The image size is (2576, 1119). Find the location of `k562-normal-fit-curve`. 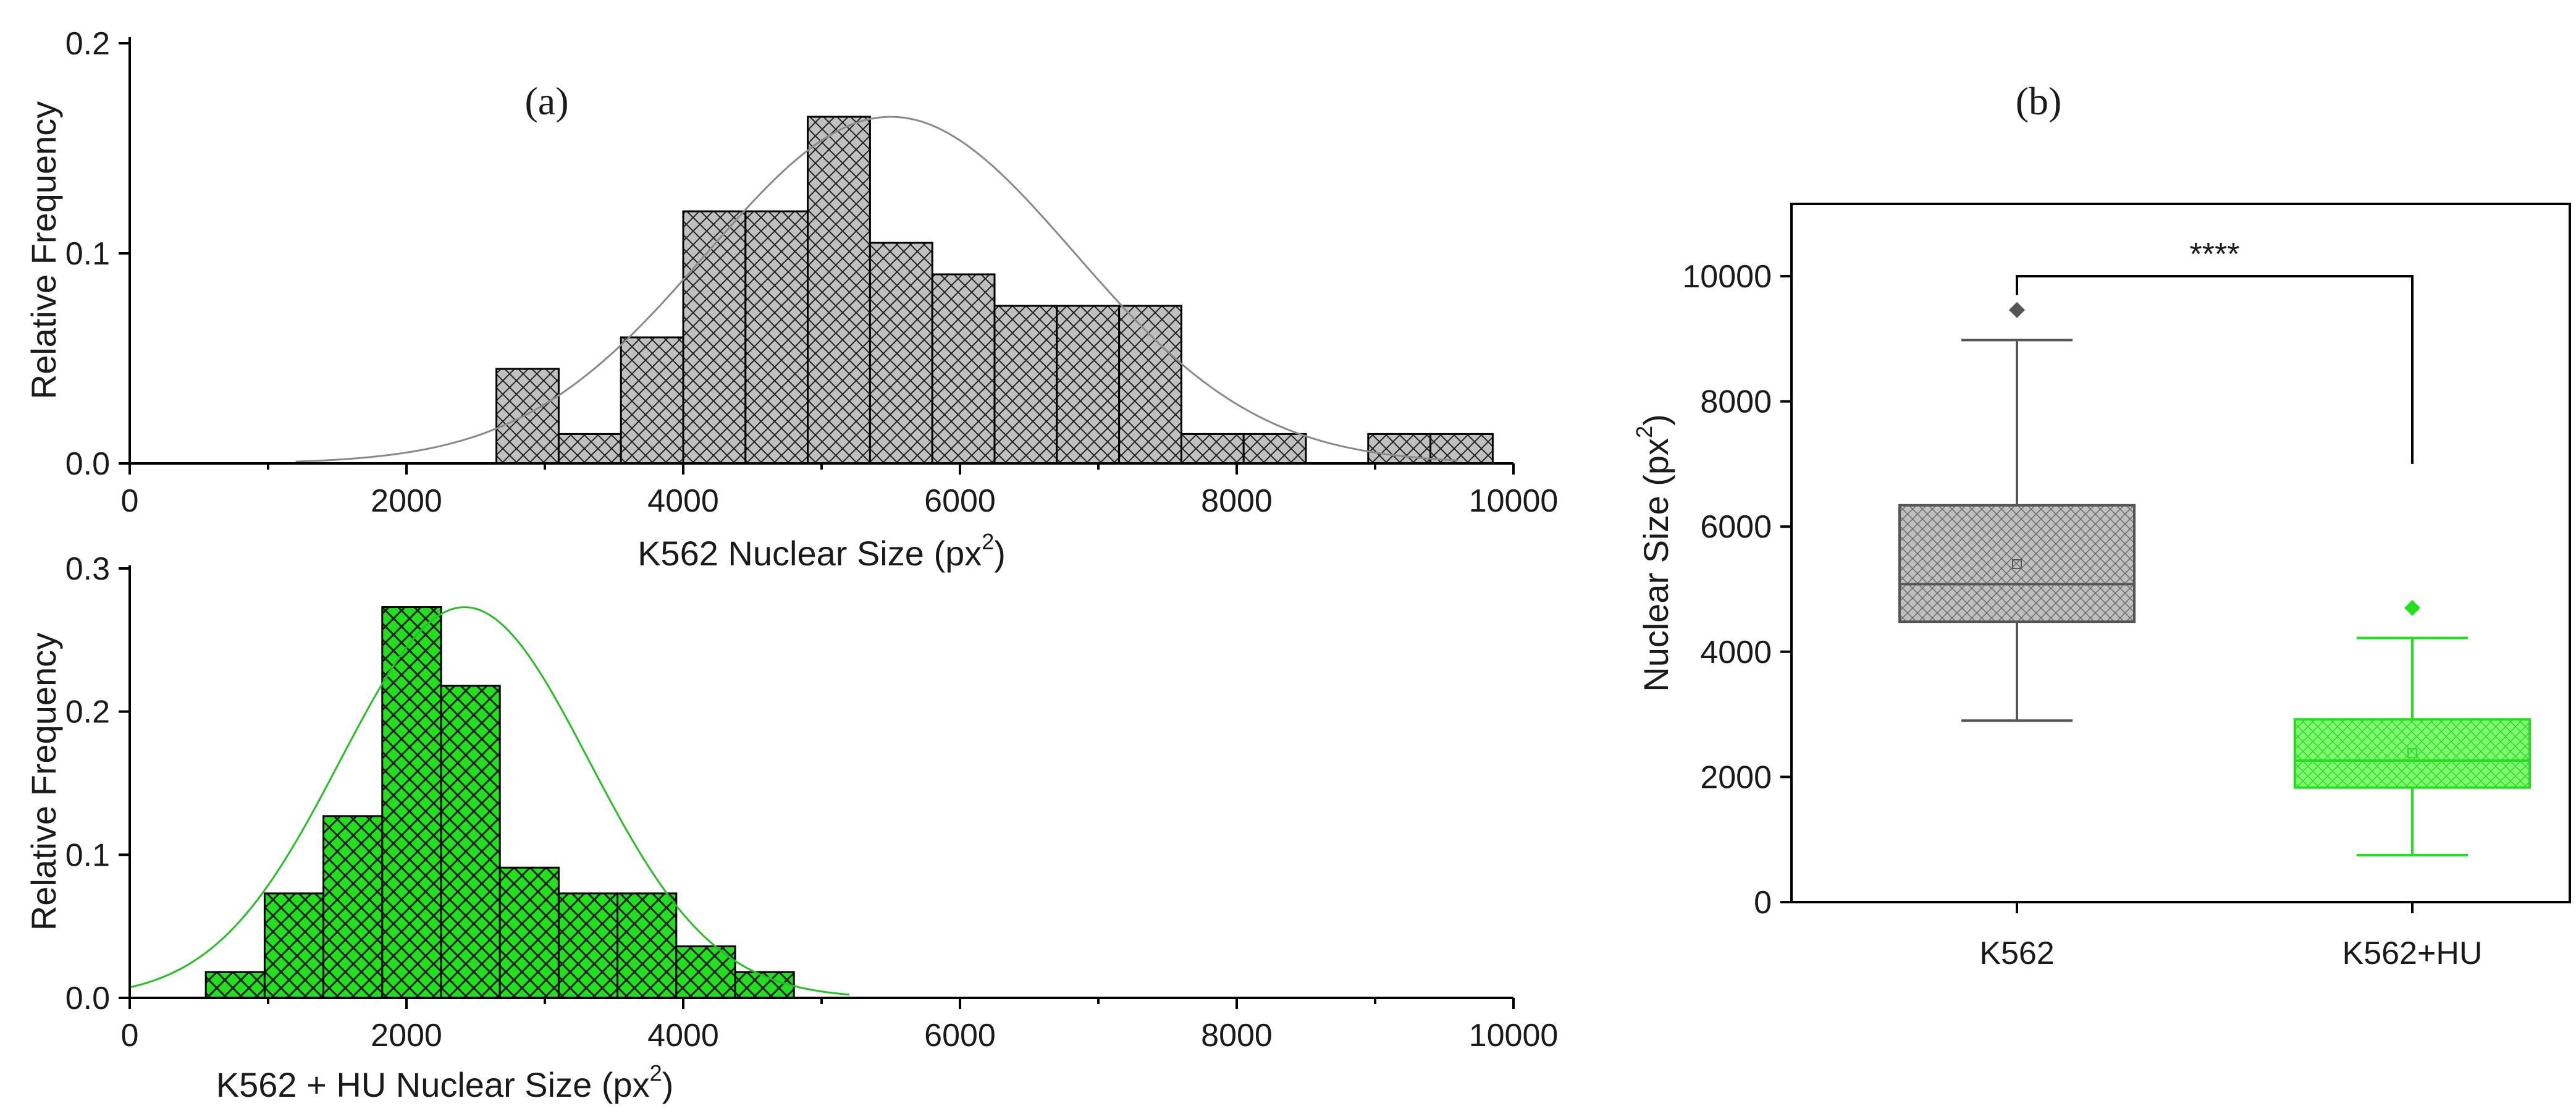

k562-normal-fit-curve is located at coordinates (876, 289).